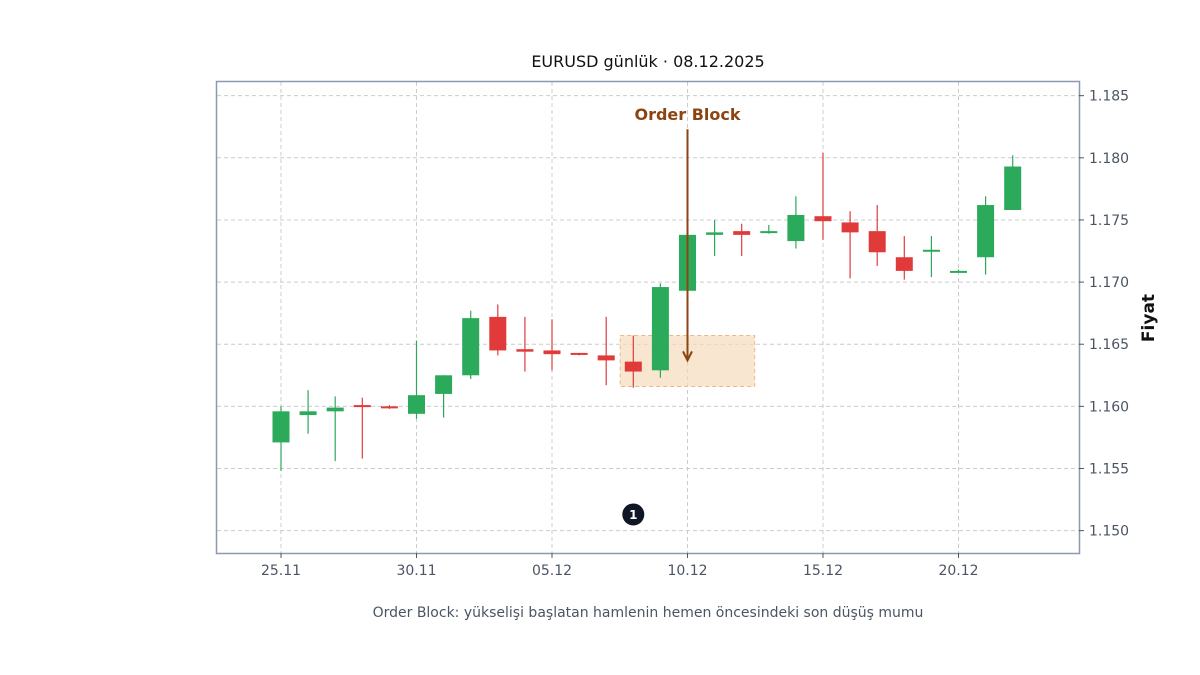  I want to click on step-badge, so click(633, 514).